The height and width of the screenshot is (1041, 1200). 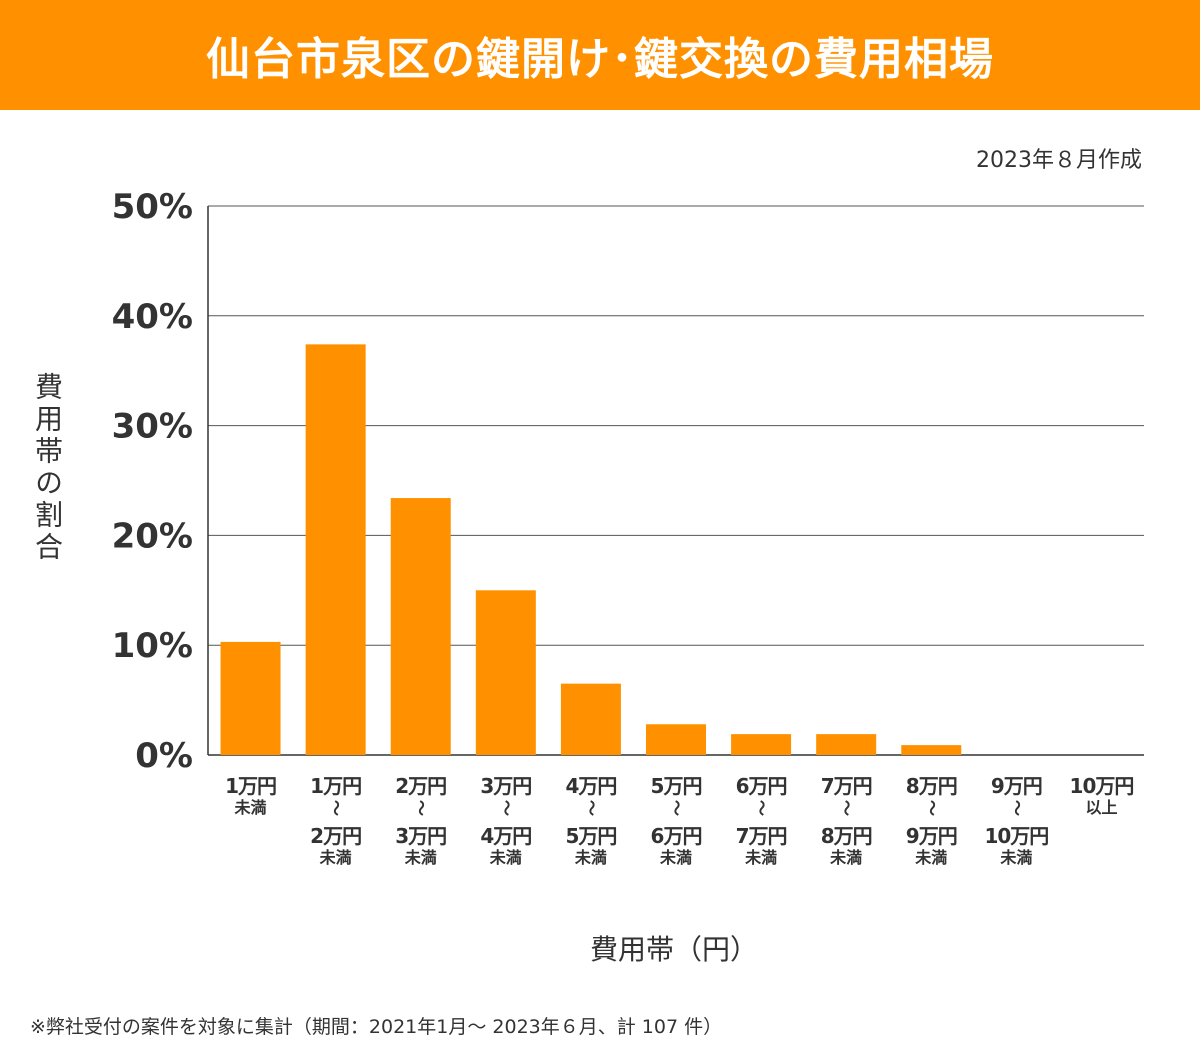 I want to click on date-note: 2023年８月作成, so click(x=1059, y=160).